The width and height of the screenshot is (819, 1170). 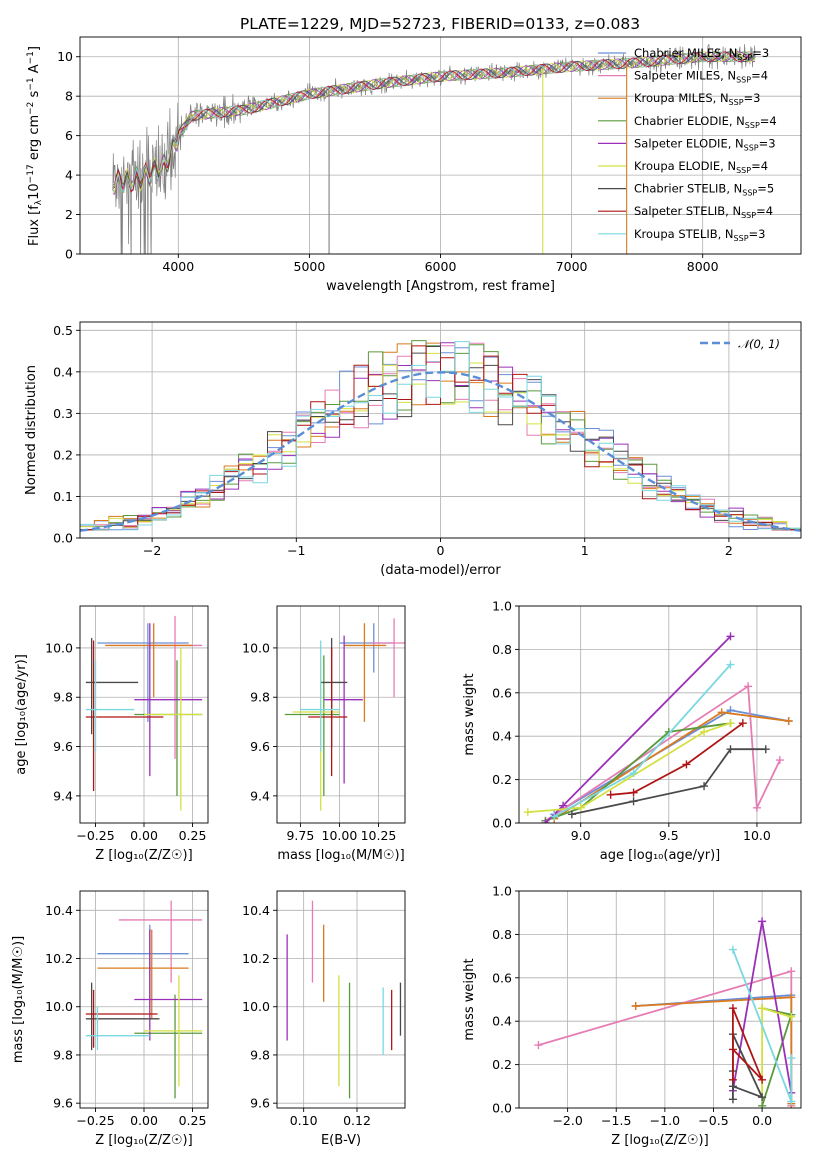 I want to click on x-tick-label: −1, so click(x=296, y=550).